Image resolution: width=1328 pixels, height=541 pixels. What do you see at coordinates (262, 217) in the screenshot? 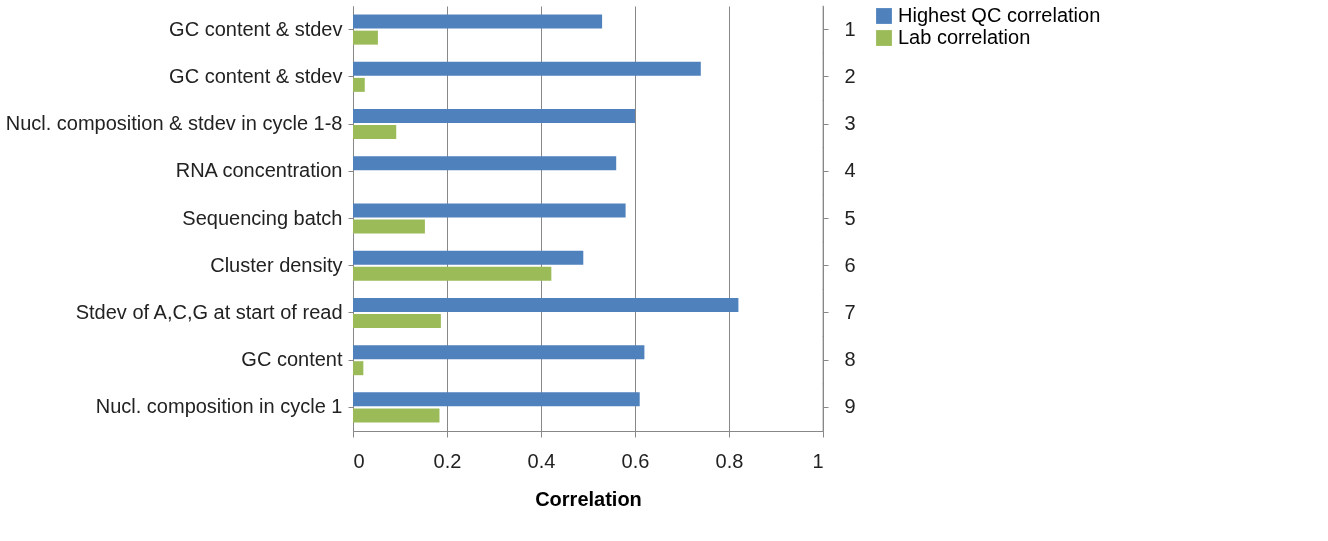
I see `y-tick-label: Sequencing batch` at bounding box center [262, 217].